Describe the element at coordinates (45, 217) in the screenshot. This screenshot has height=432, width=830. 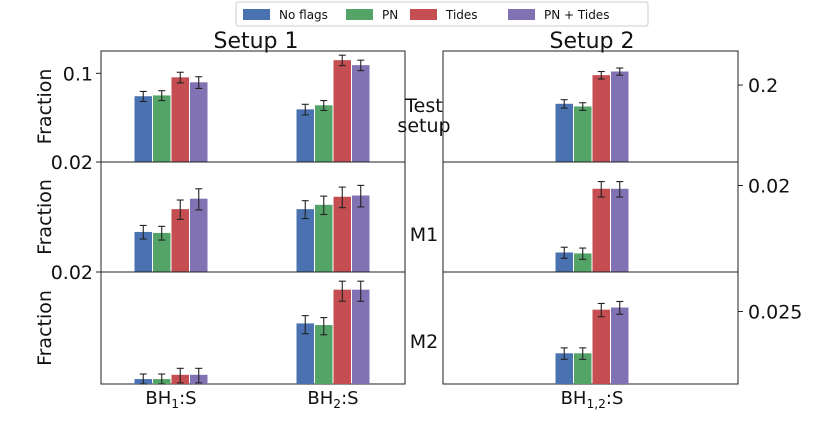
I see `ylabel-fraction-row-2: Fraction` at that location.